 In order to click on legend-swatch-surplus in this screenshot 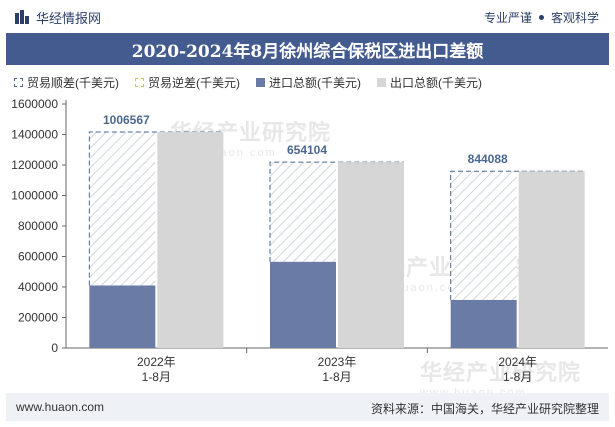, I will do `click(18, 82)`.